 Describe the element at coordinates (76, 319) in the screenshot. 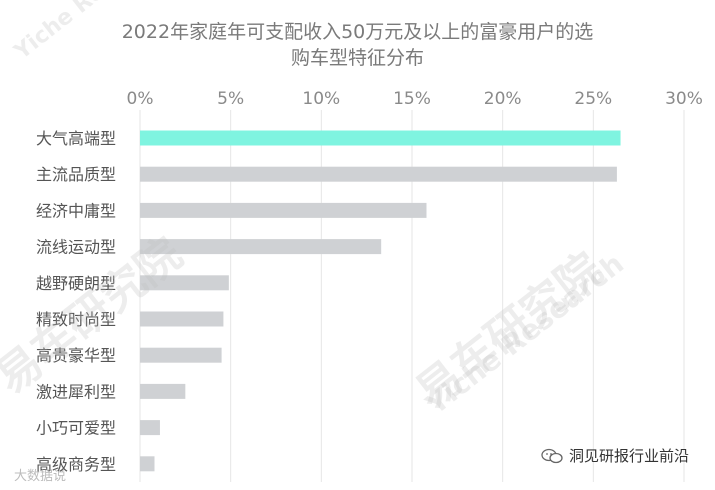

I see `category-label: 精致时尚型` at that location.